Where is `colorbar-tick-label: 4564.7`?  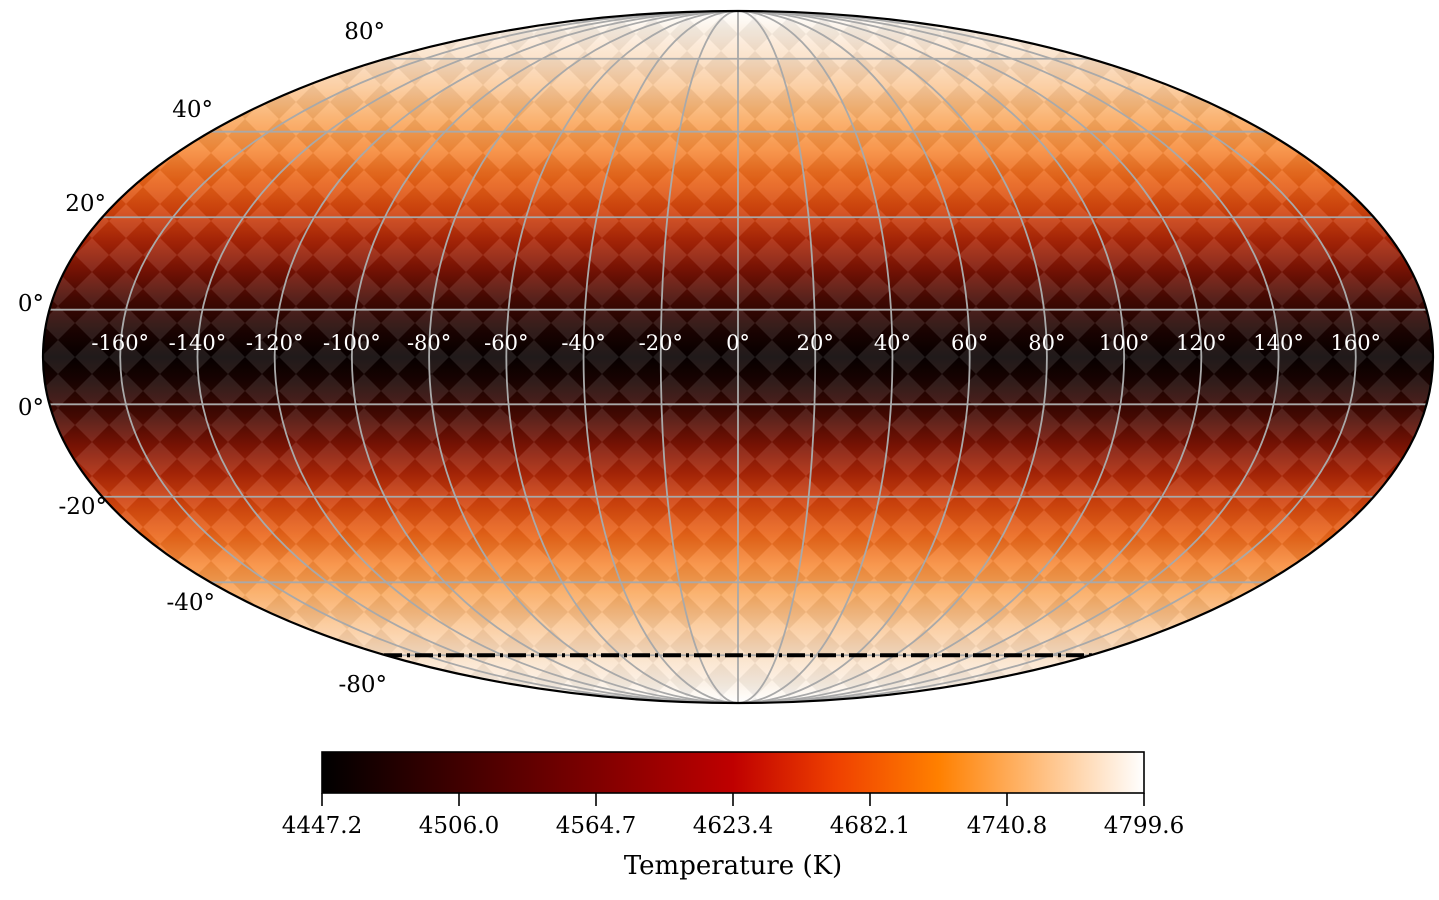 colorbar-tick-label: 4564.7 is located at coordinates (596, 826).